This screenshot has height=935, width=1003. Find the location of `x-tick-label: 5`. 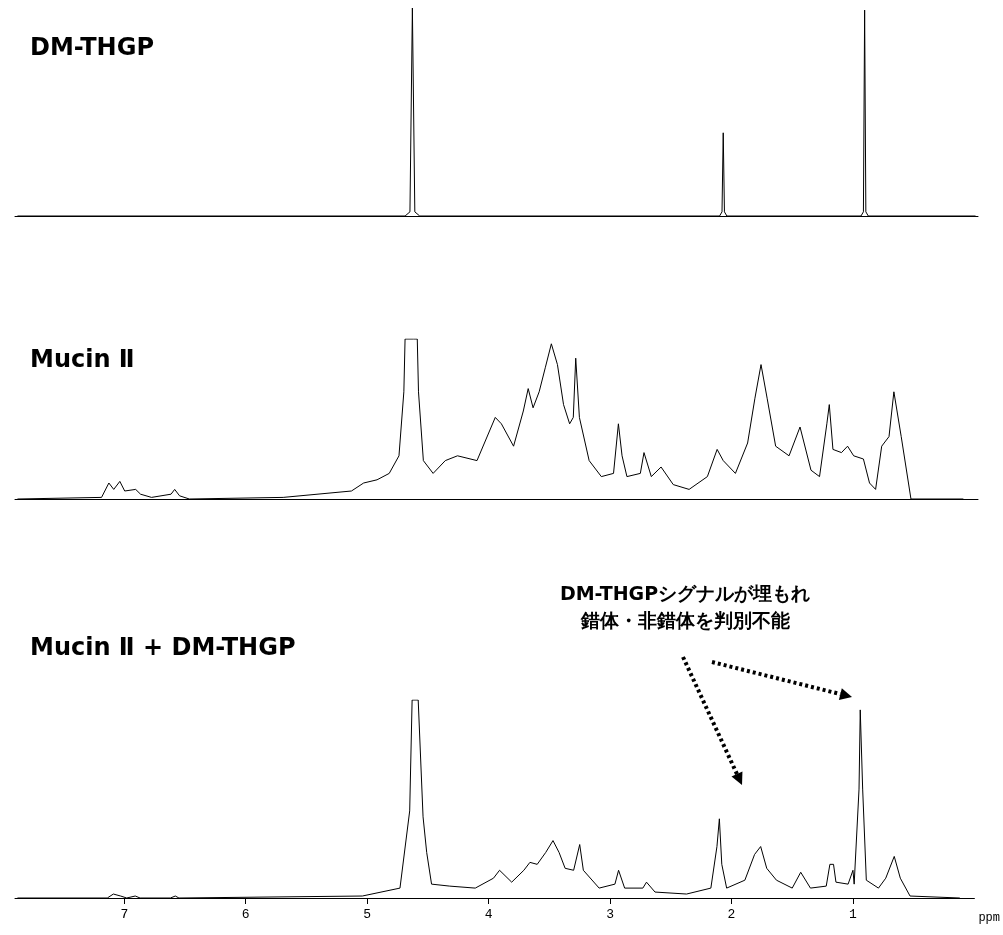

x-tick-label: 5 is located at coordinates (367, 914).